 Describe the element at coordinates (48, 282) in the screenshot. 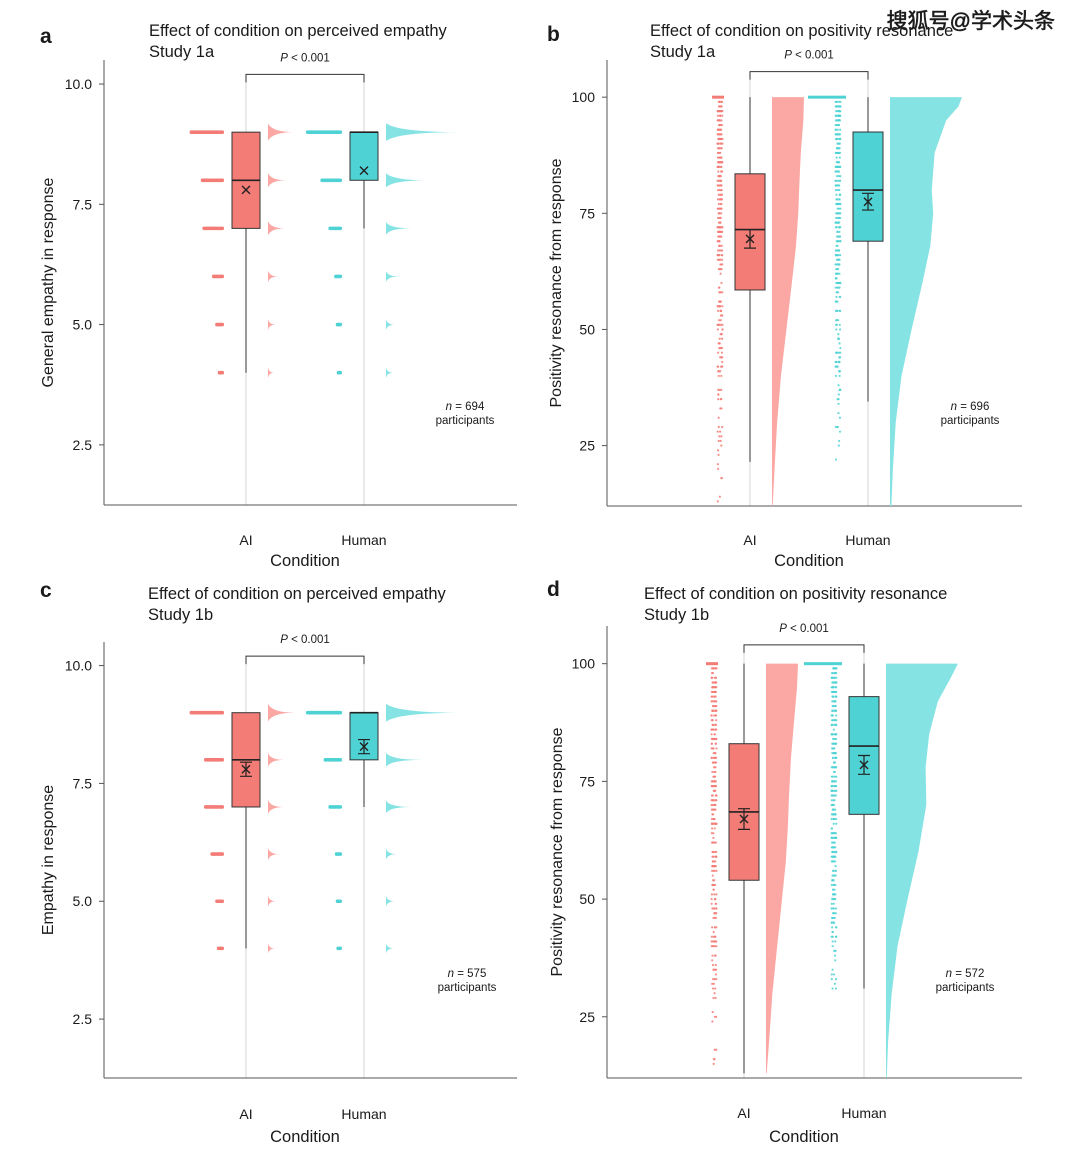

I see `y-axis-label: General empathy in response` at that location.